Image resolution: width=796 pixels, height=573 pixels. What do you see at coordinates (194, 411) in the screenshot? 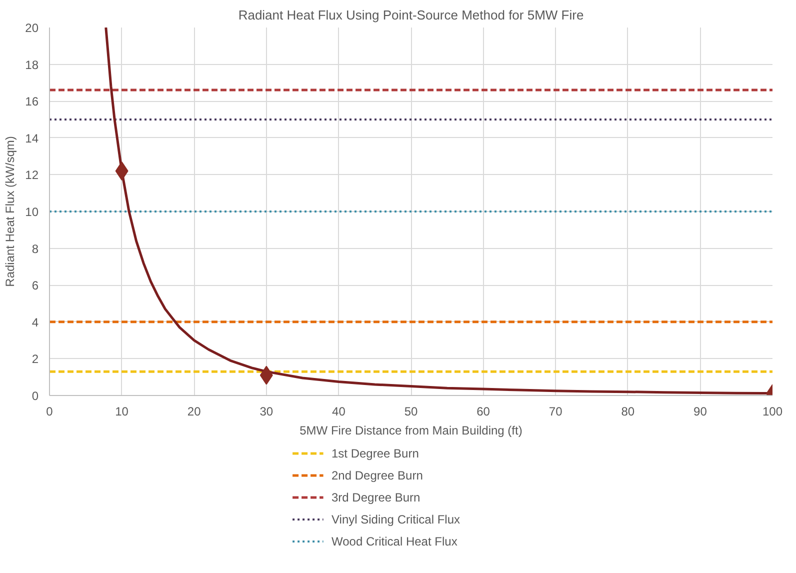
I see `x-tick-label: 20` at bounding box center [194, 411].